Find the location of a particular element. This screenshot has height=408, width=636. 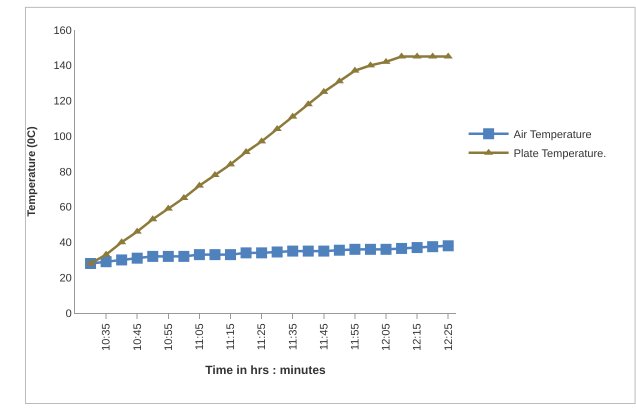

x-tick-label: 11:25 is located at coordinates (262, 336).